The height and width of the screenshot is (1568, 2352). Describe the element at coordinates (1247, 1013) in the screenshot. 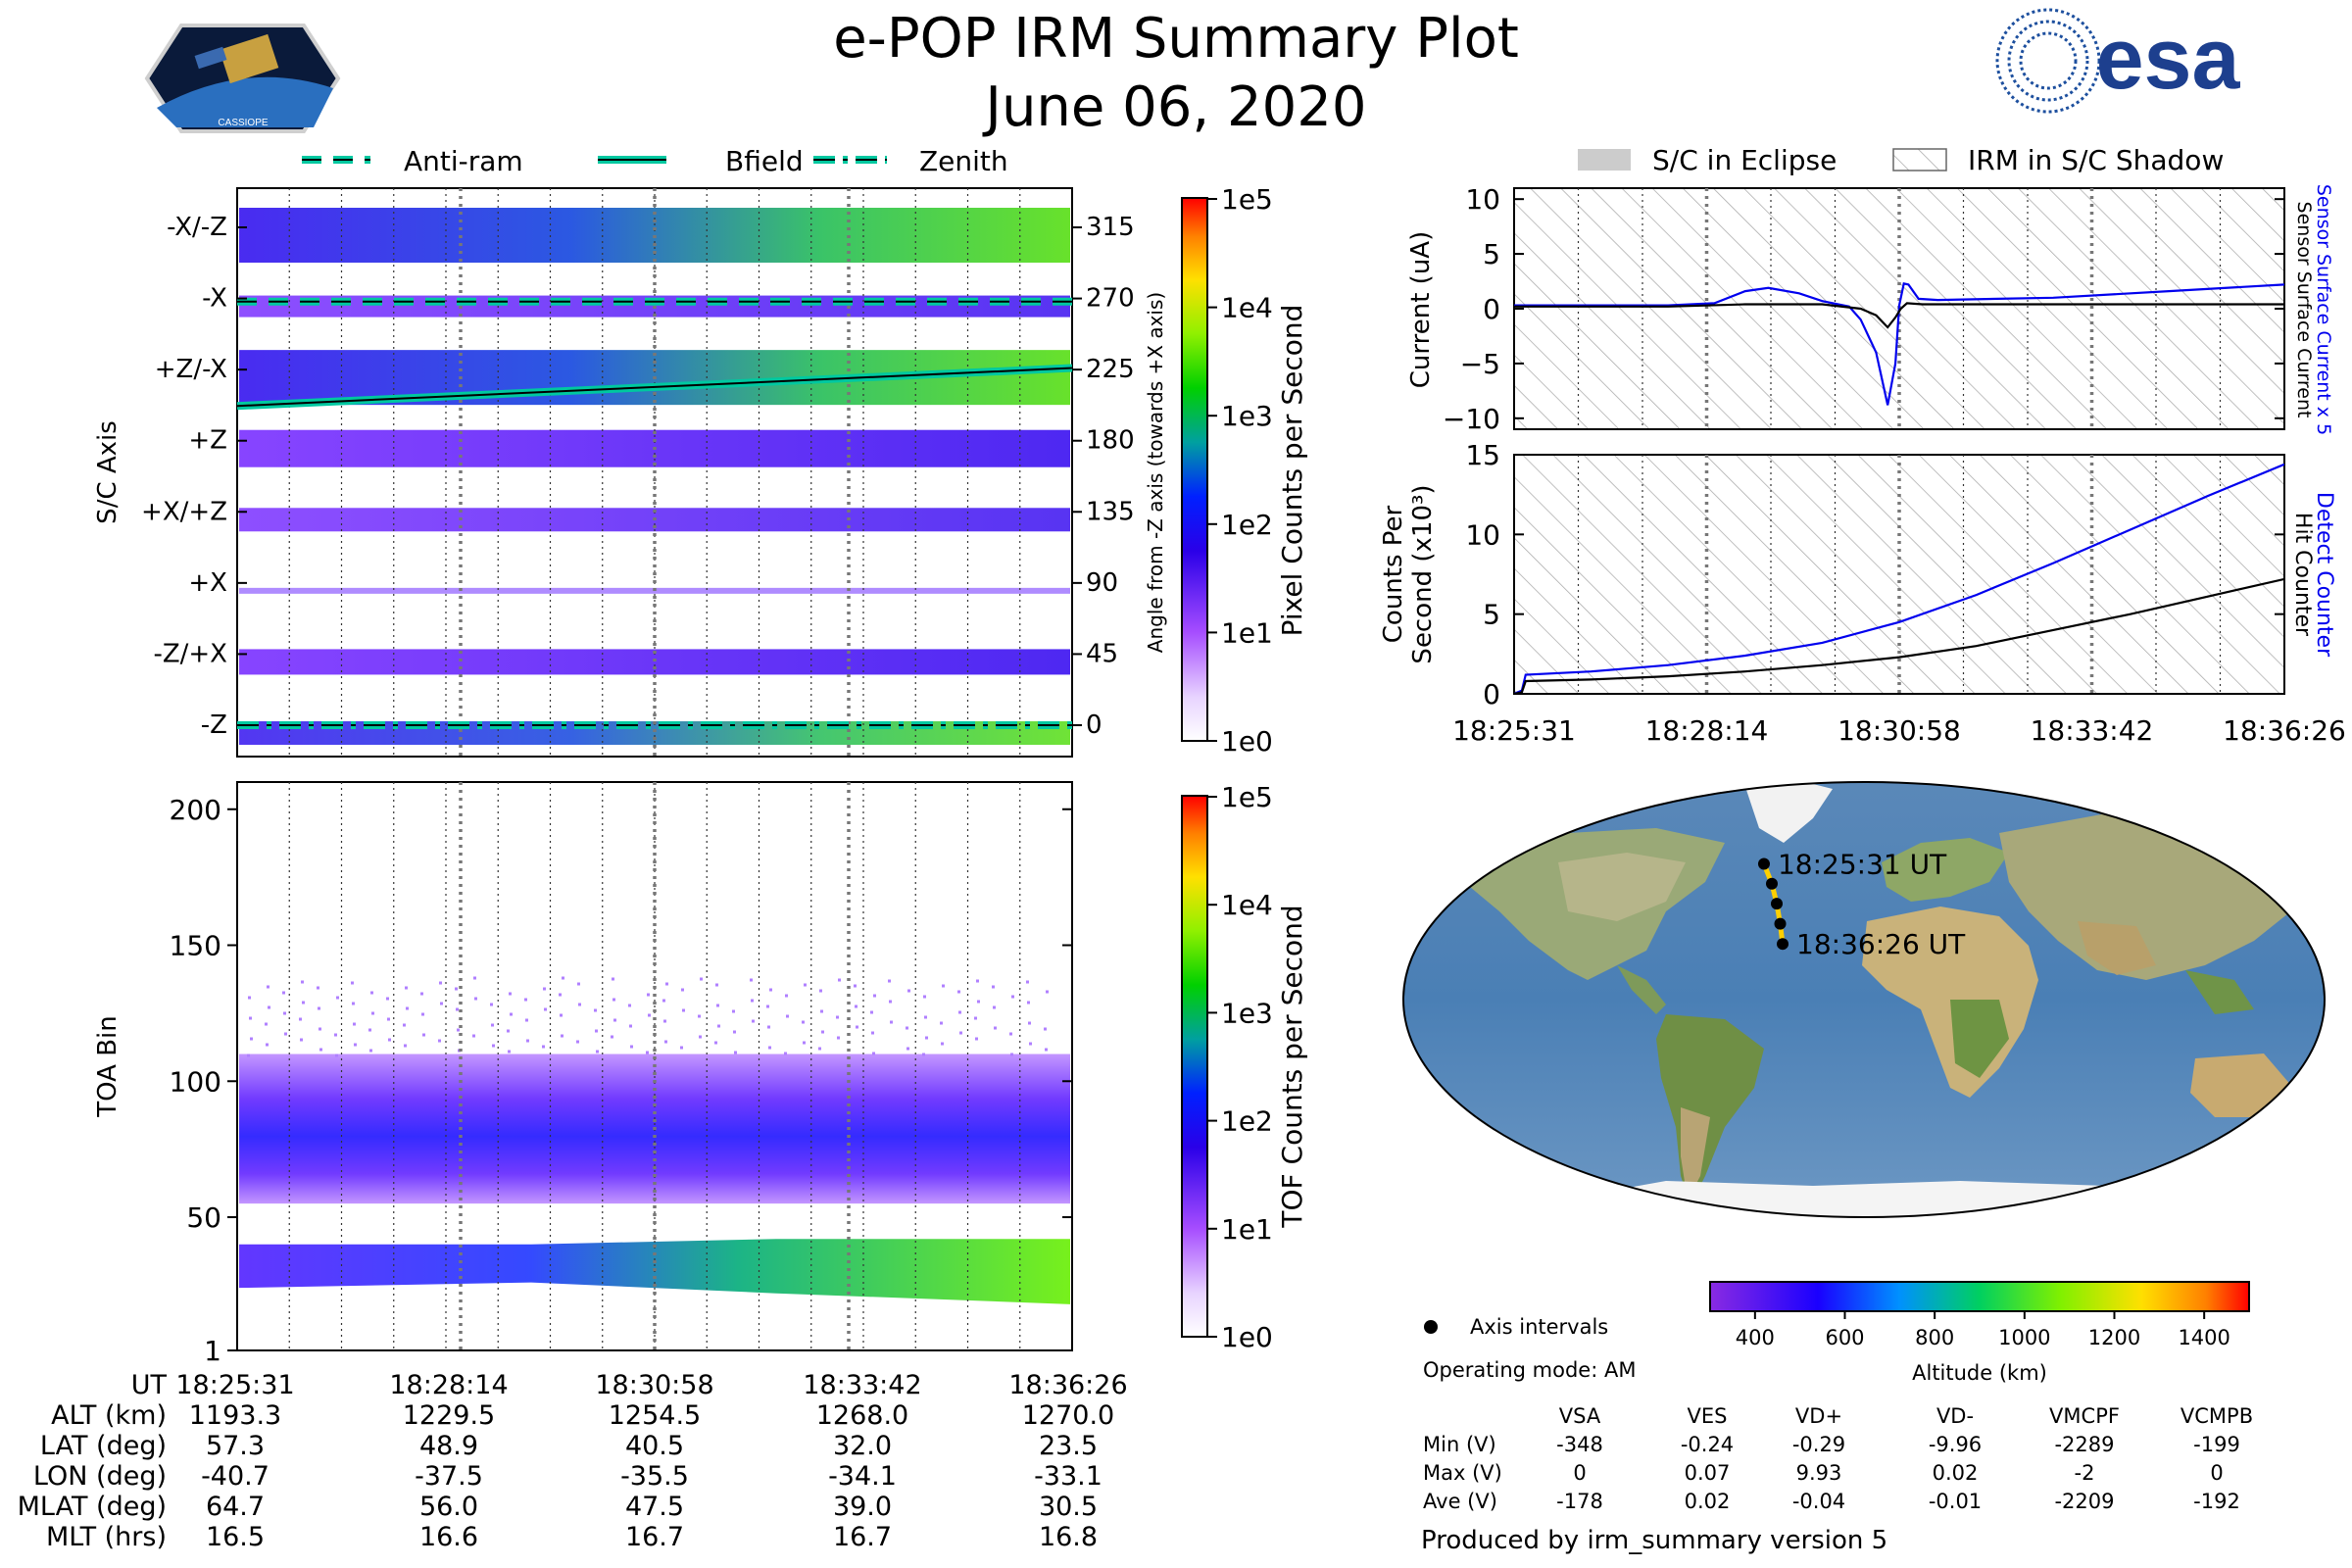

I see `tof-colorbar-tick-2: 1e3` at that location.